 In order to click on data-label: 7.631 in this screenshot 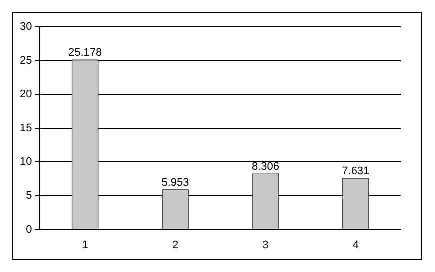, I will do `click(356, 172)`.